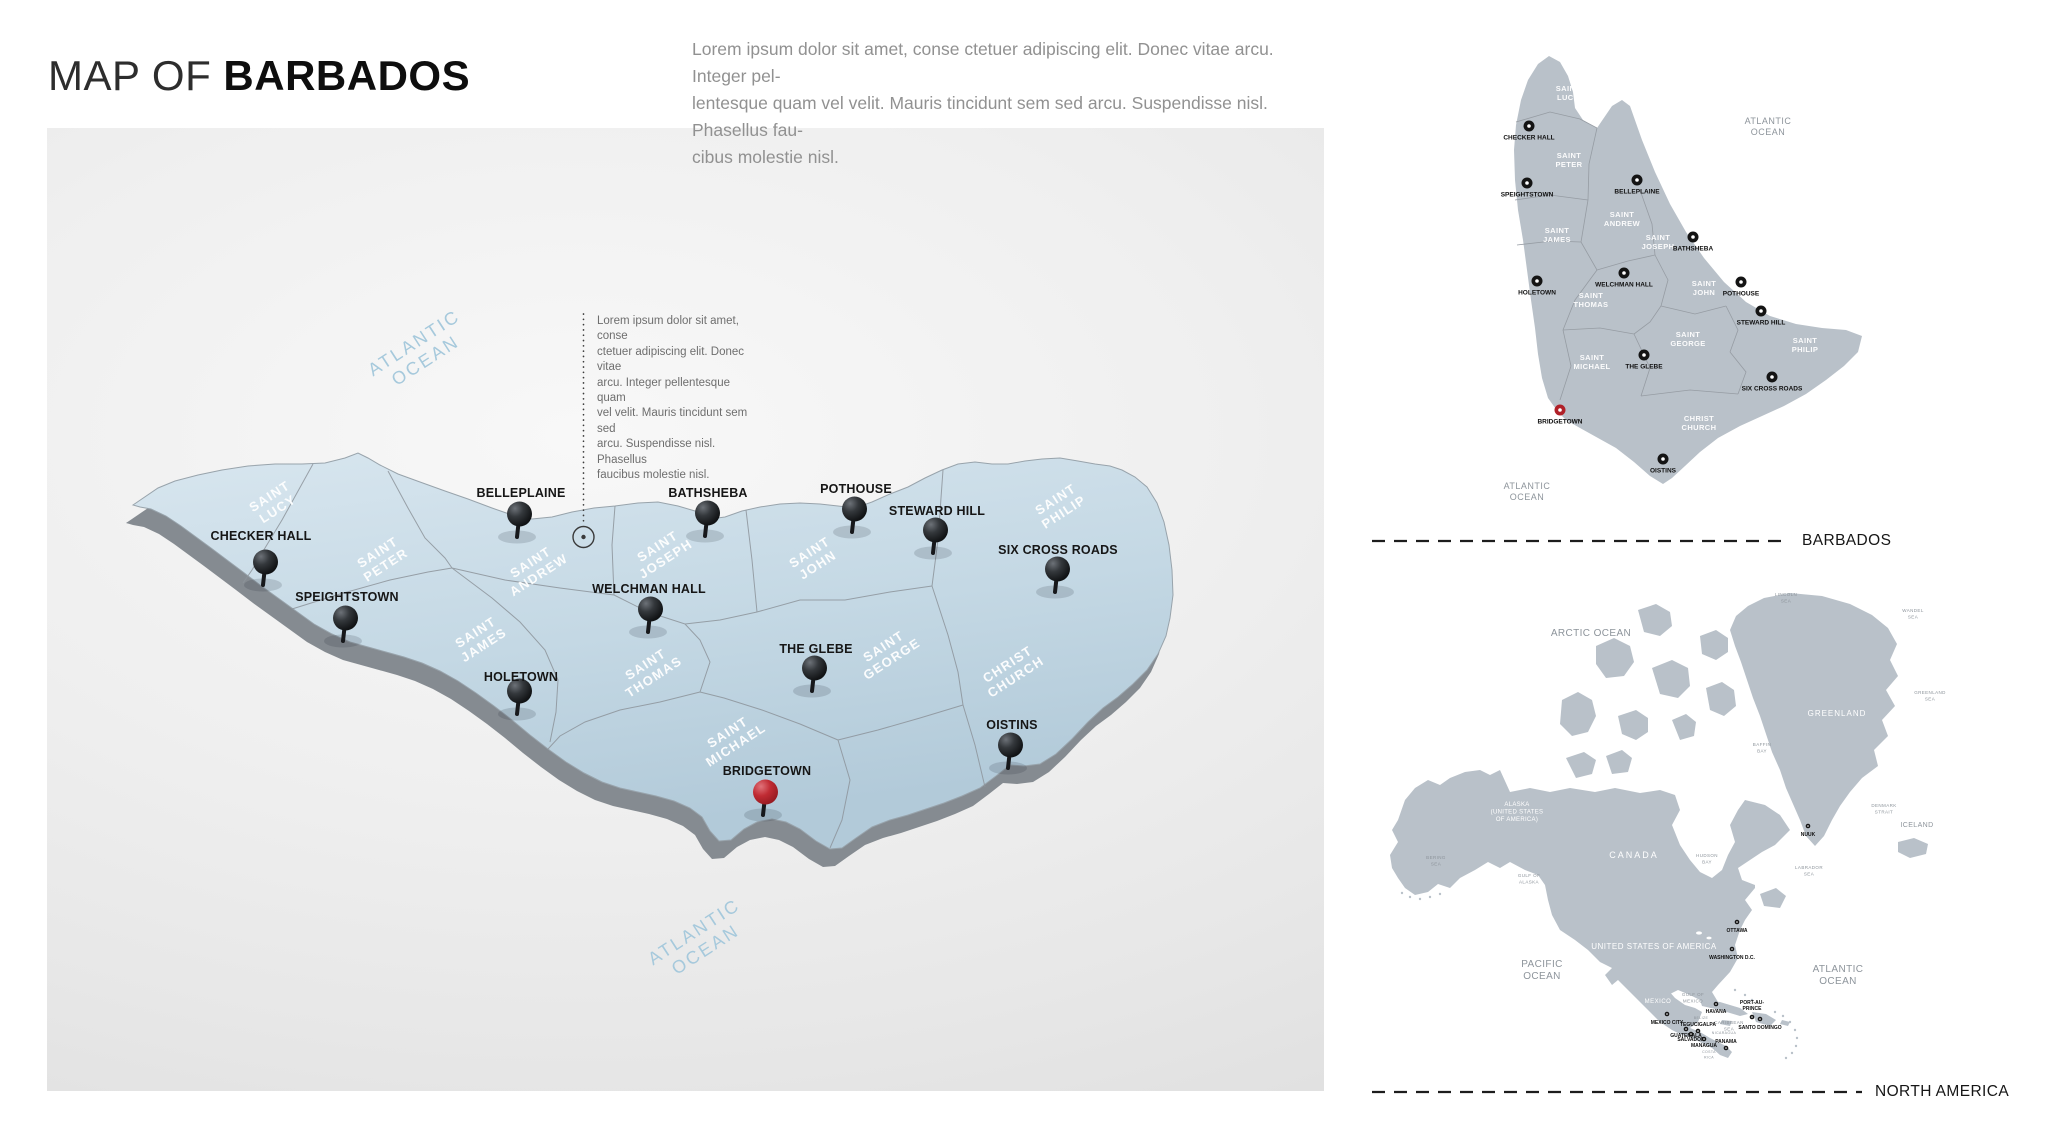  What do you see at coordinates (1634, 855) in the screenshot?
I see `na-region-label-canada: CANADA` at bounding box center [1634, 855].